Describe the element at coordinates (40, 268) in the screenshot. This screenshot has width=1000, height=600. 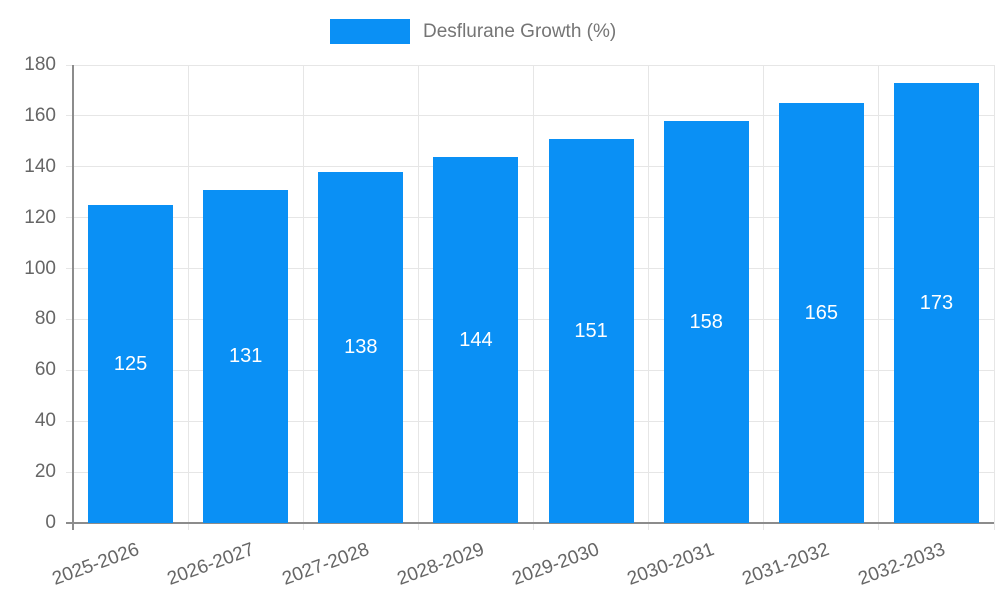
I see `y-tick-label: 100` at that location.